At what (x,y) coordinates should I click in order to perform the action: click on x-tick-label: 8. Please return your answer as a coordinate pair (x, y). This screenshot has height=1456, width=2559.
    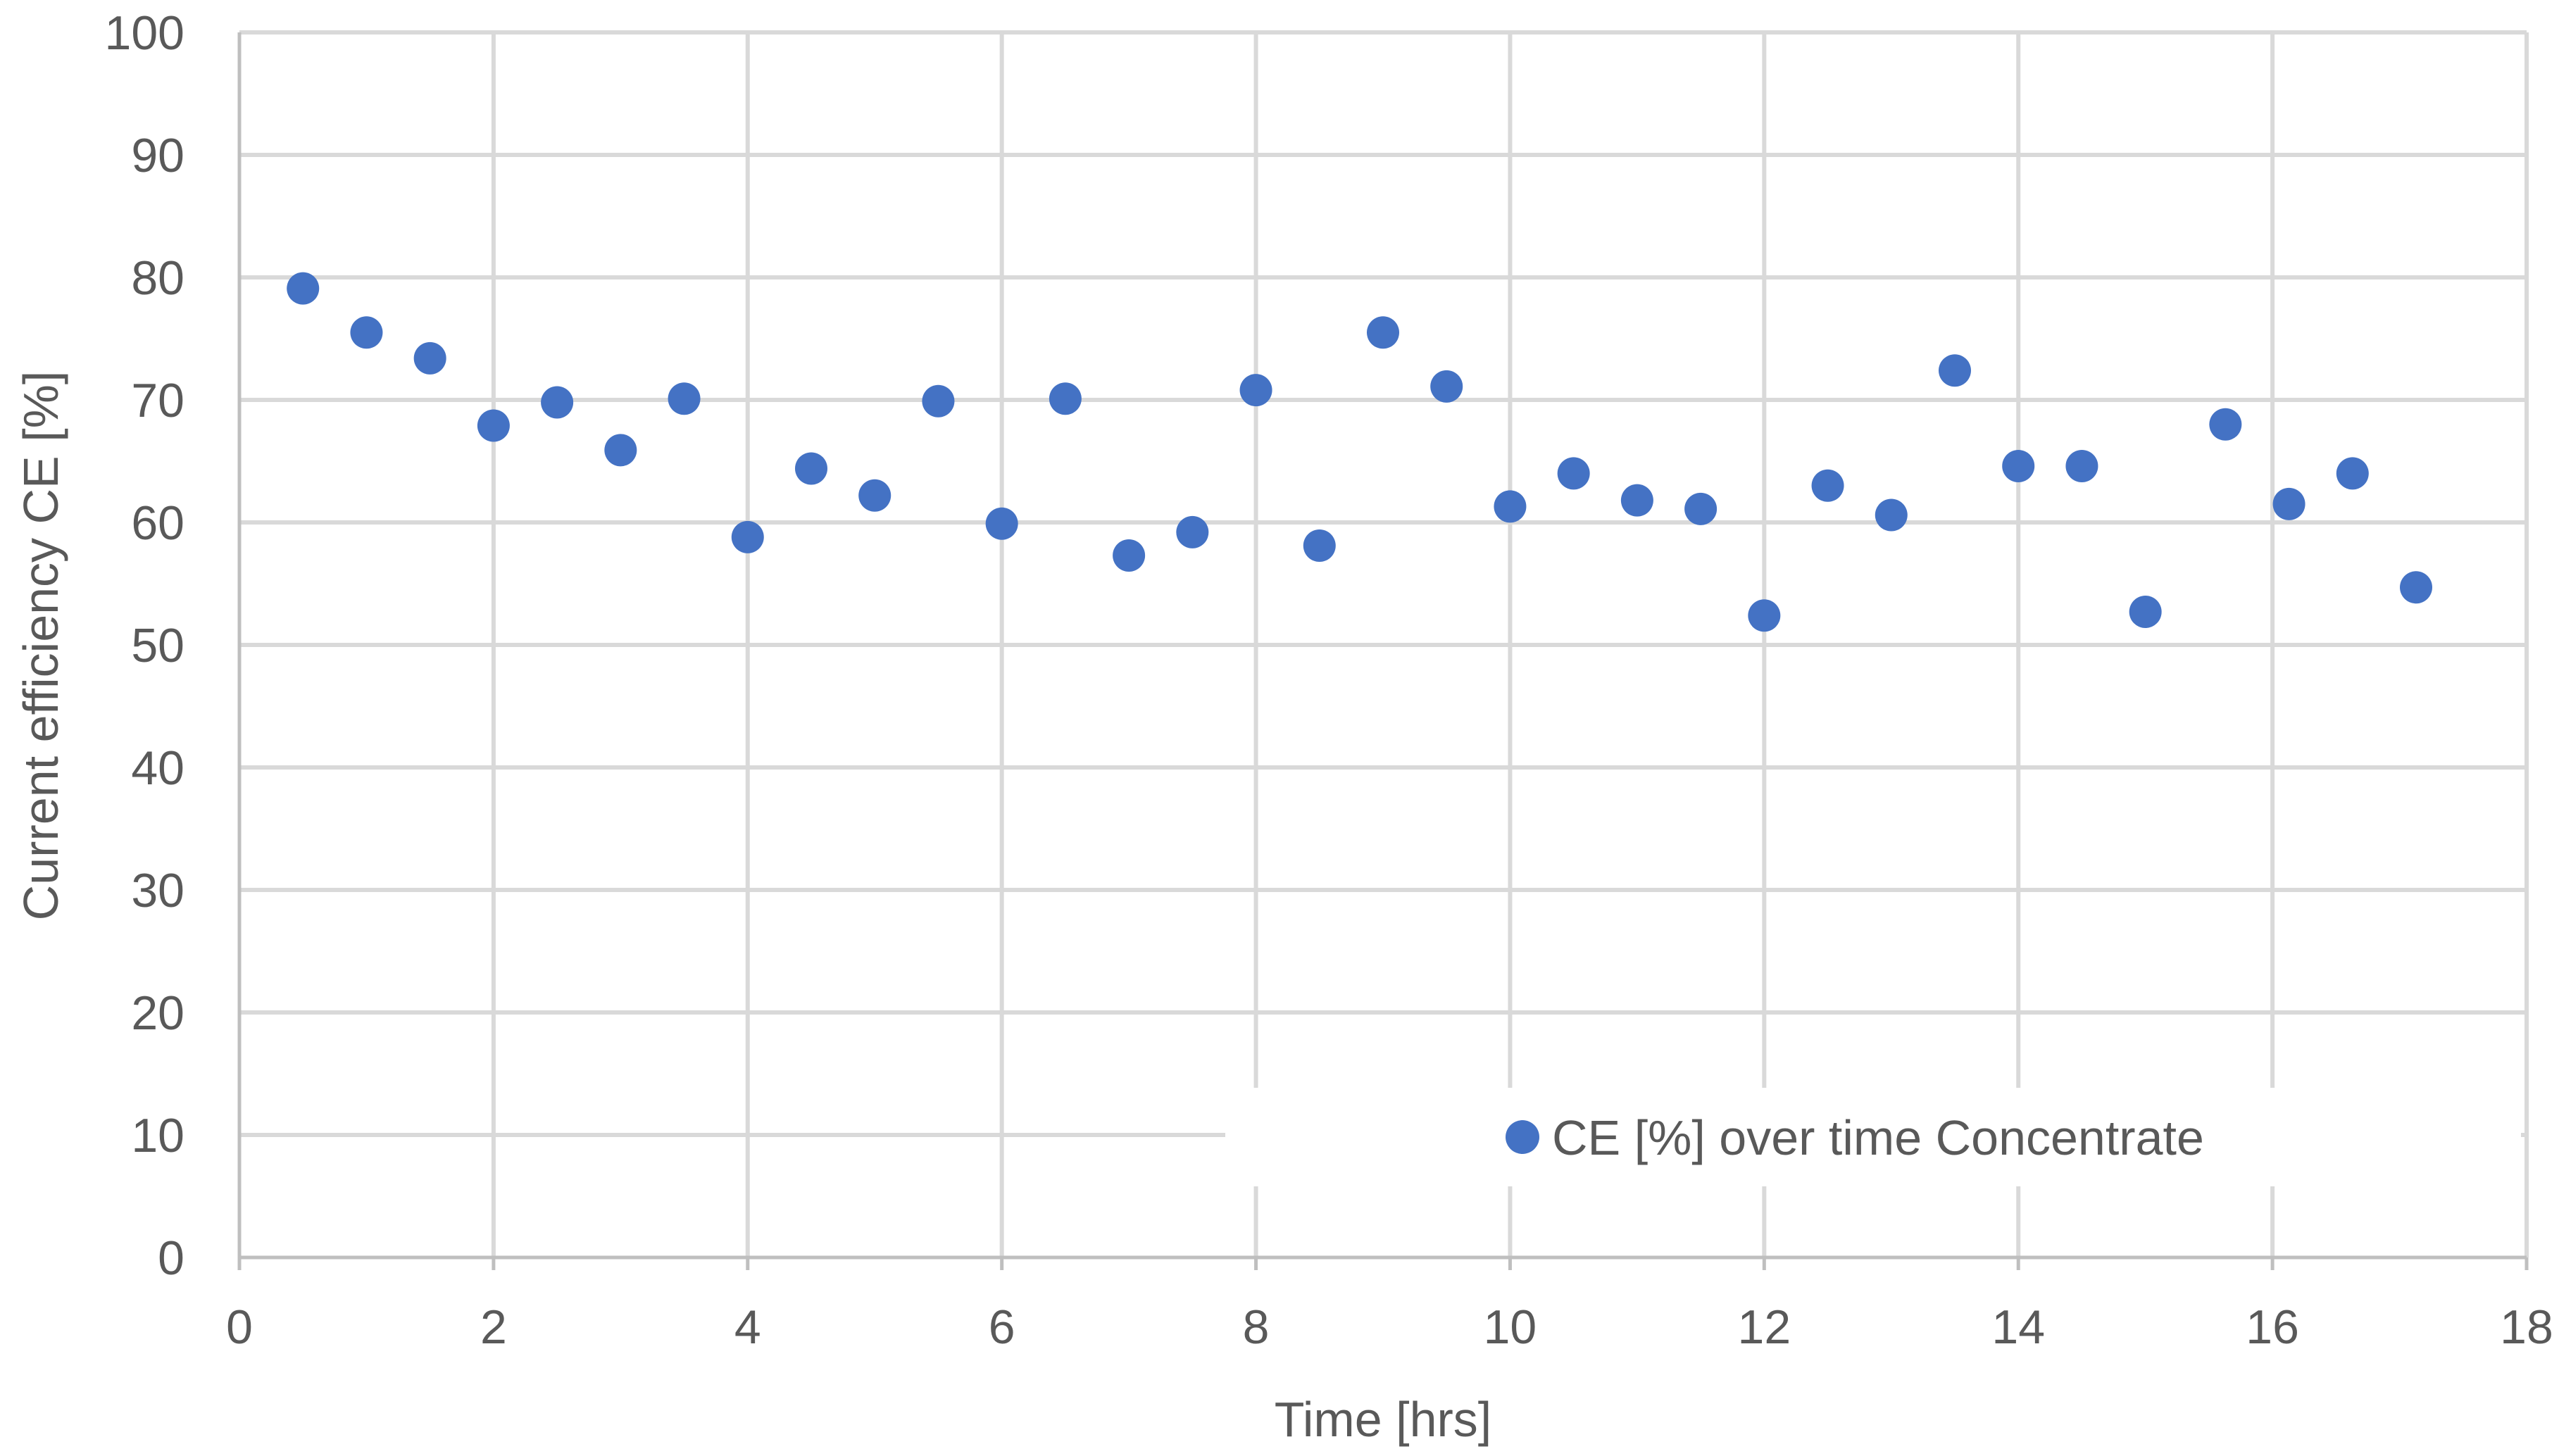
    Looking at the image, I should click on (1257, 1327).